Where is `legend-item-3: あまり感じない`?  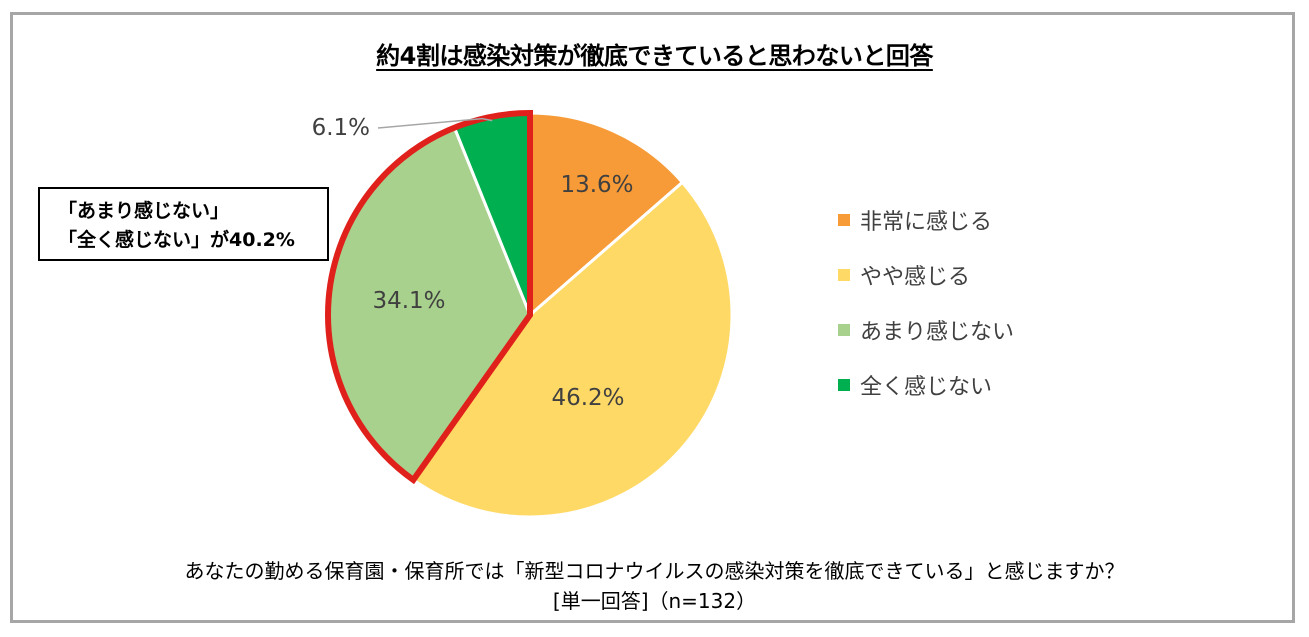 legend-item-3: あまり感じない is located at coordinates (926, 329).